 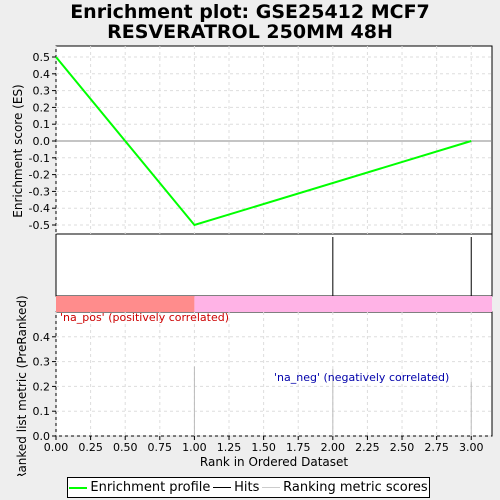 I want to click on x-tick-label: 1.25, so click(x=229, y=447).